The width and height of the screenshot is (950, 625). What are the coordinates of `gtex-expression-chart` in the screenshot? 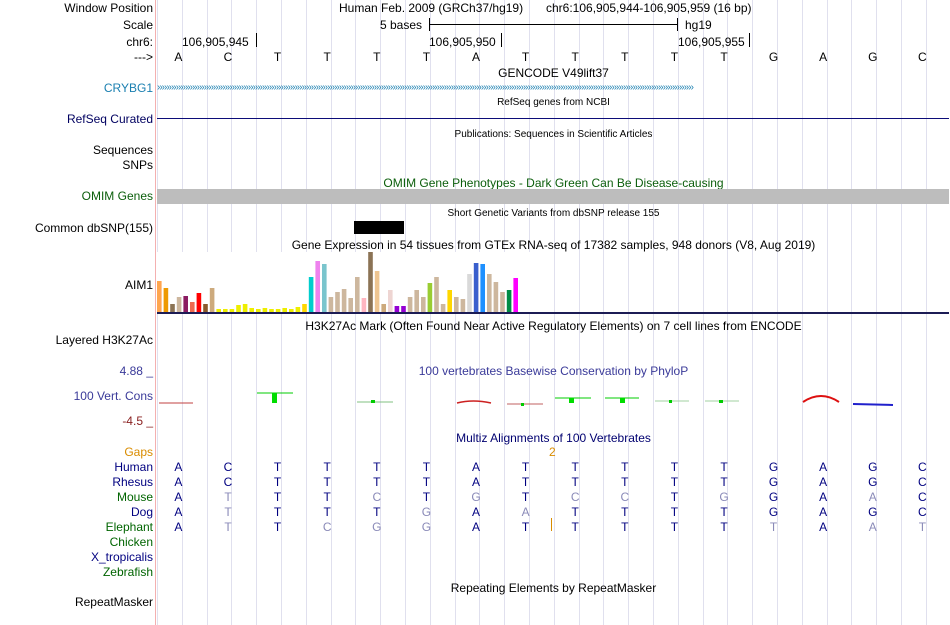 It's located at (347, 283).